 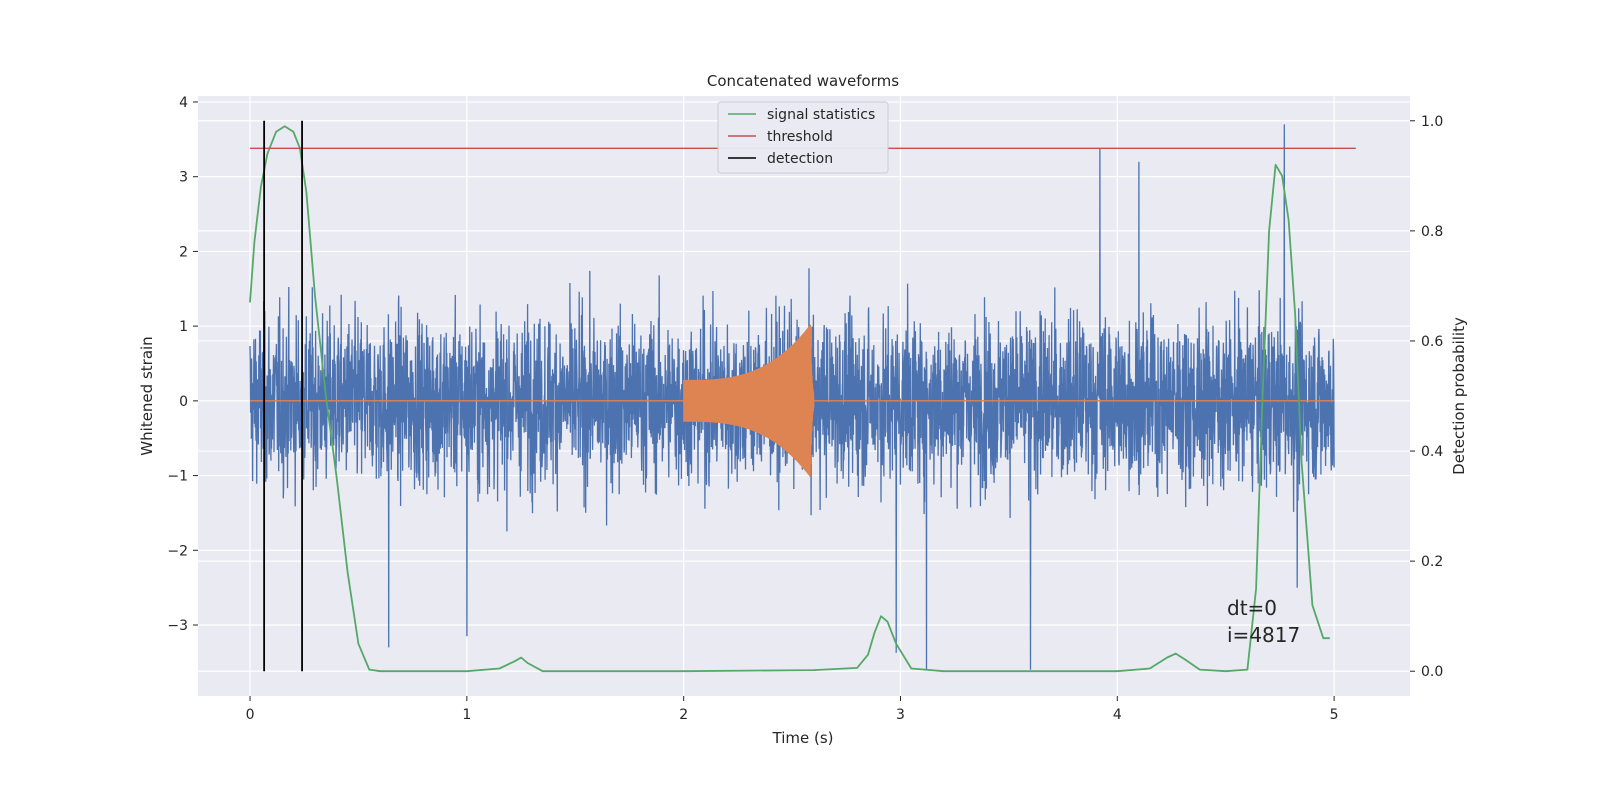 I want to click on y-right-tick-label: 0.8, so click(x=1432, y=232).